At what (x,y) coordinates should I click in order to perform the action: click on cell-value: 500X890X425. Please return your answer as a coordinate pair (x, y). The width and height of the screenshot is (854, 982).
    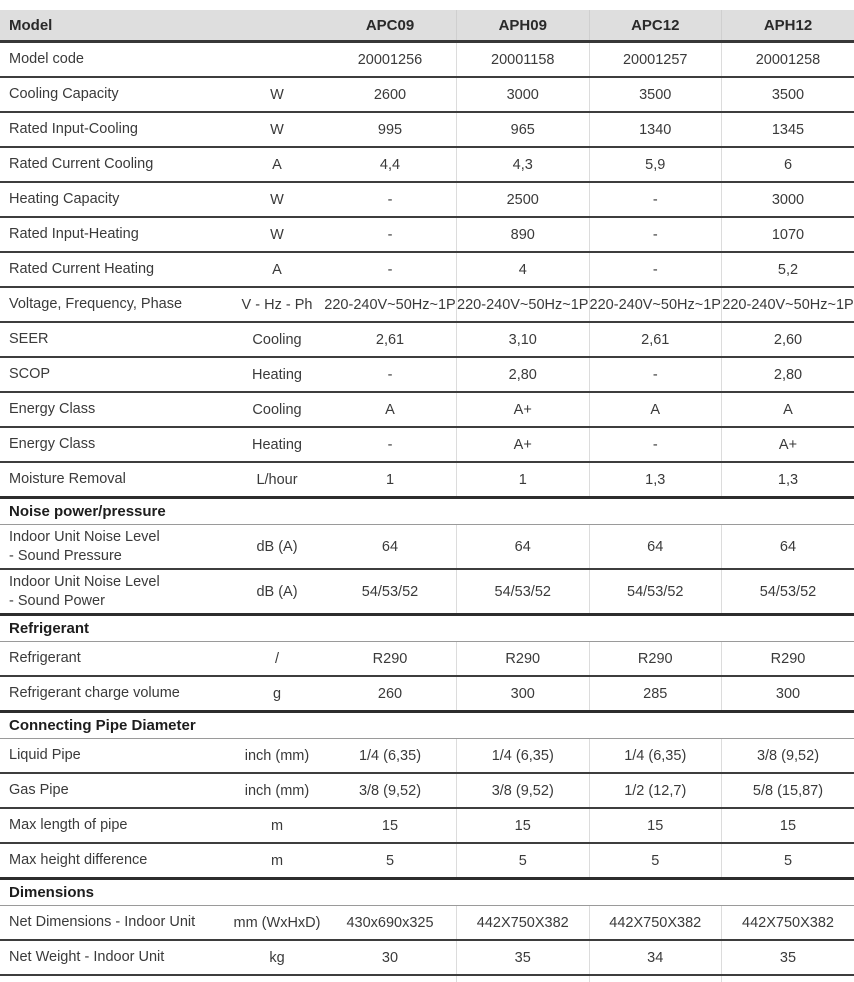
    Looking at the image, I should click on (522, 978).